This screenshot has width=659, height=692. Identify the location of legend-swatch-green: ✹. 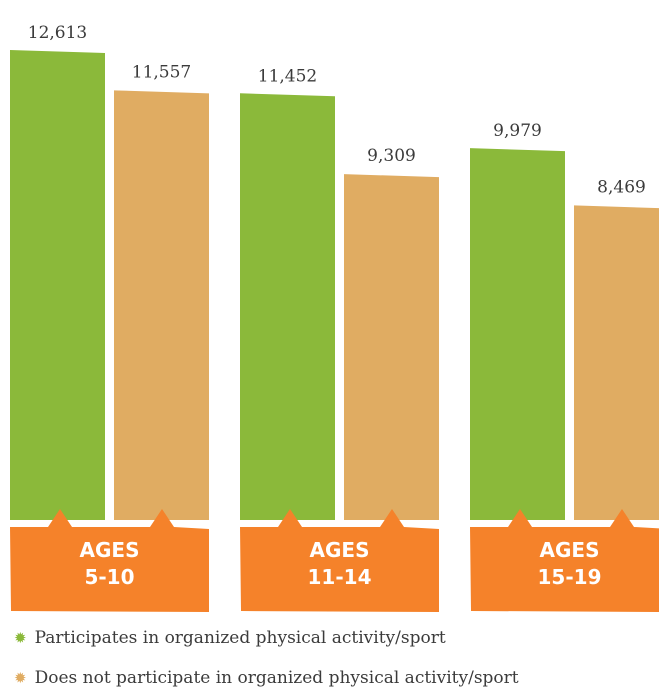
(20, 637).